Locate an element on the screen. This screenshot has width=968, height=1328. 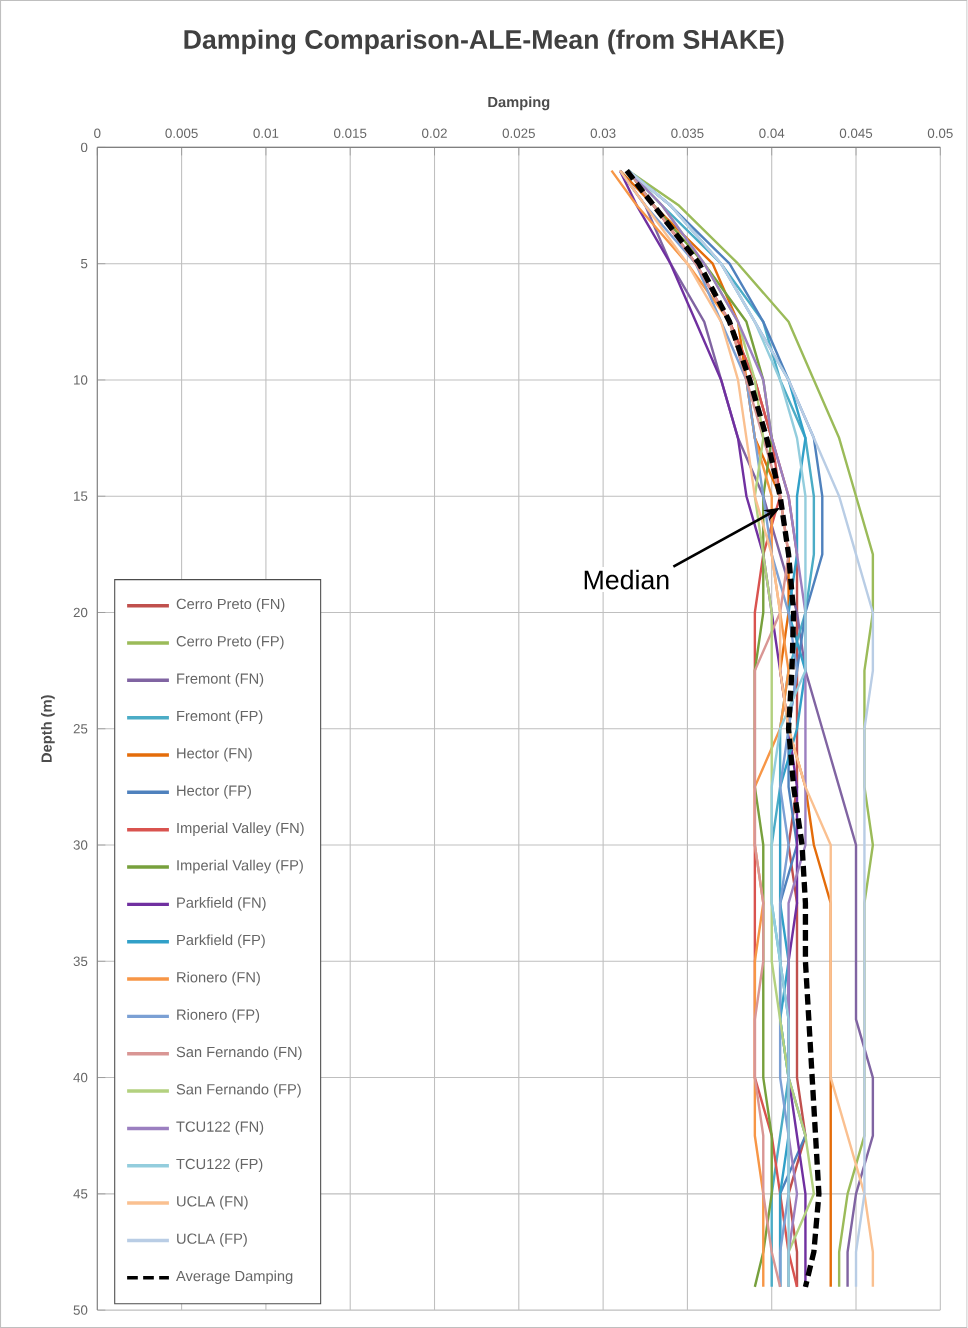
annotation: Median is located at coordinates (626, 579).